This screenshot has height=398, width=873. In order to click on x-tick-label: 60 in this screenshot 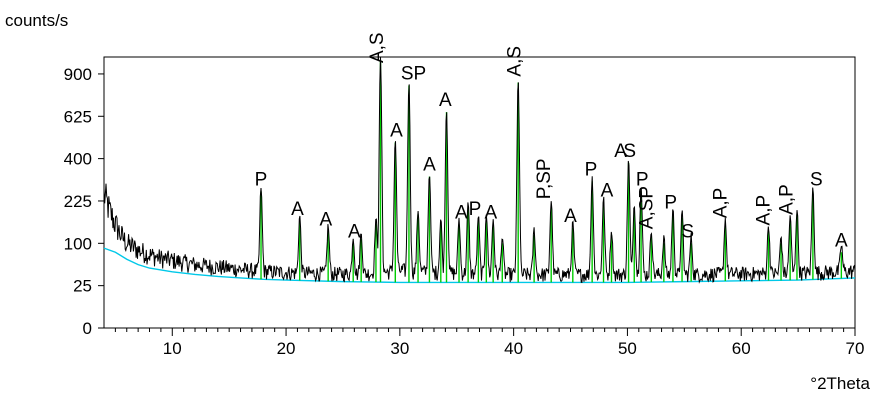, I will do `click(741, 348)`.